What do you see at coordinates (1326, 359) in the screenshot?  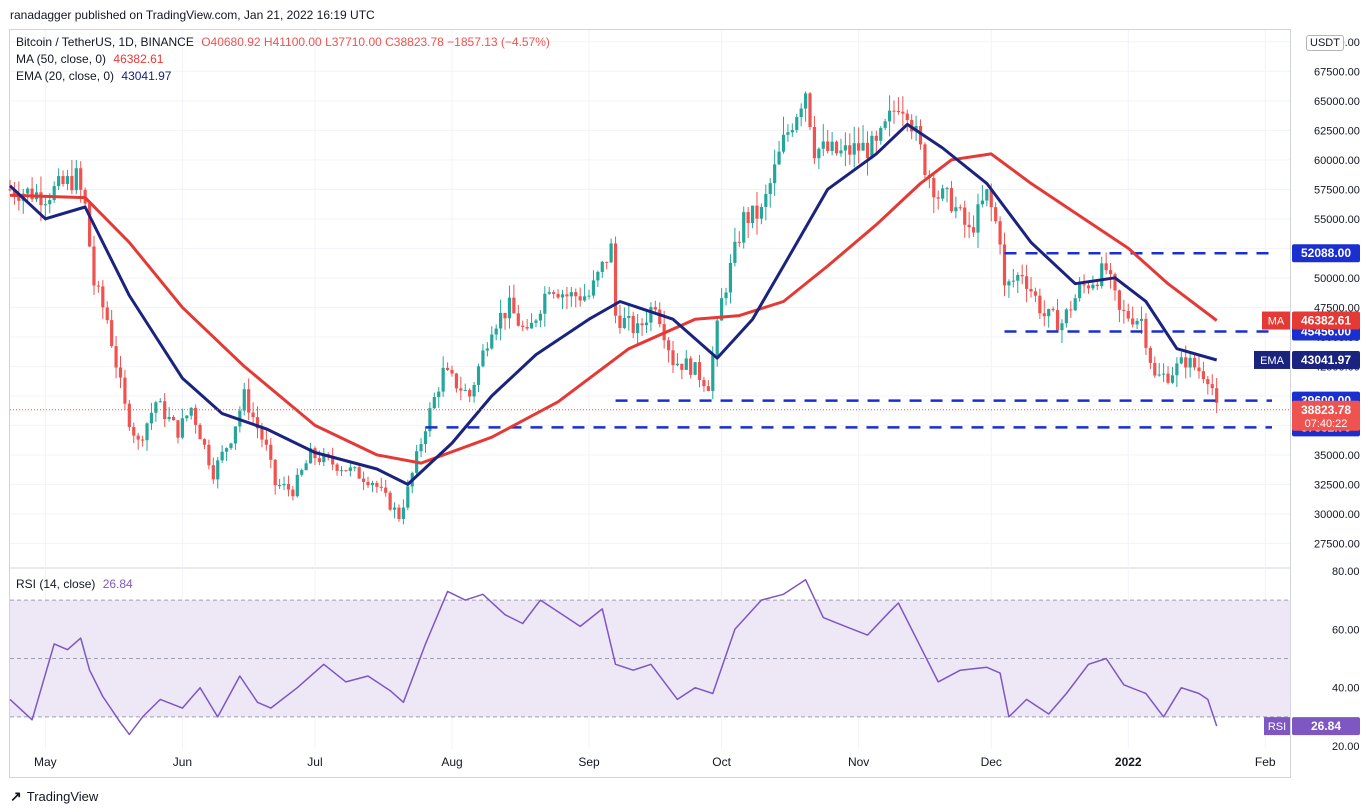 I see `ema-price-label-bg` at bounding box center [1326, 359].